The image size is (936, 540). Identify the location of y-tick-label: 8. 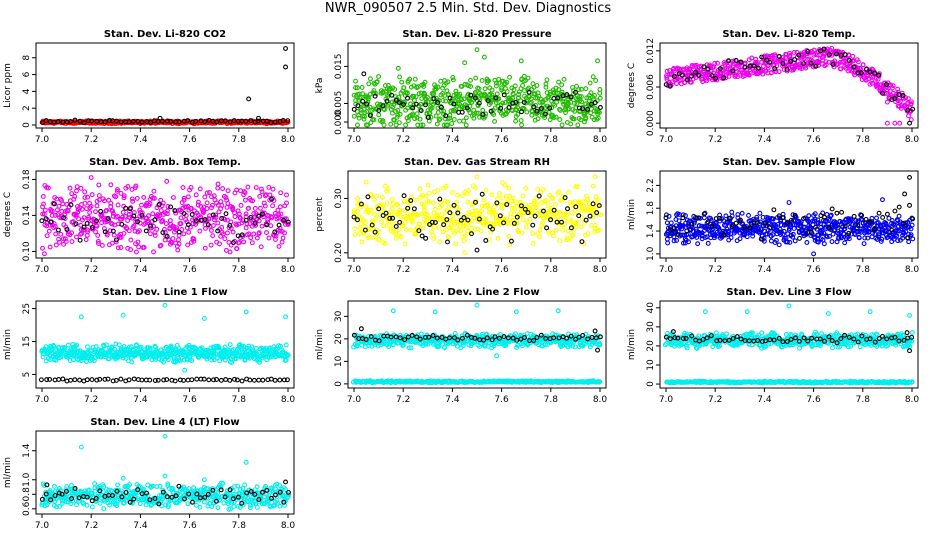
(27, 58).